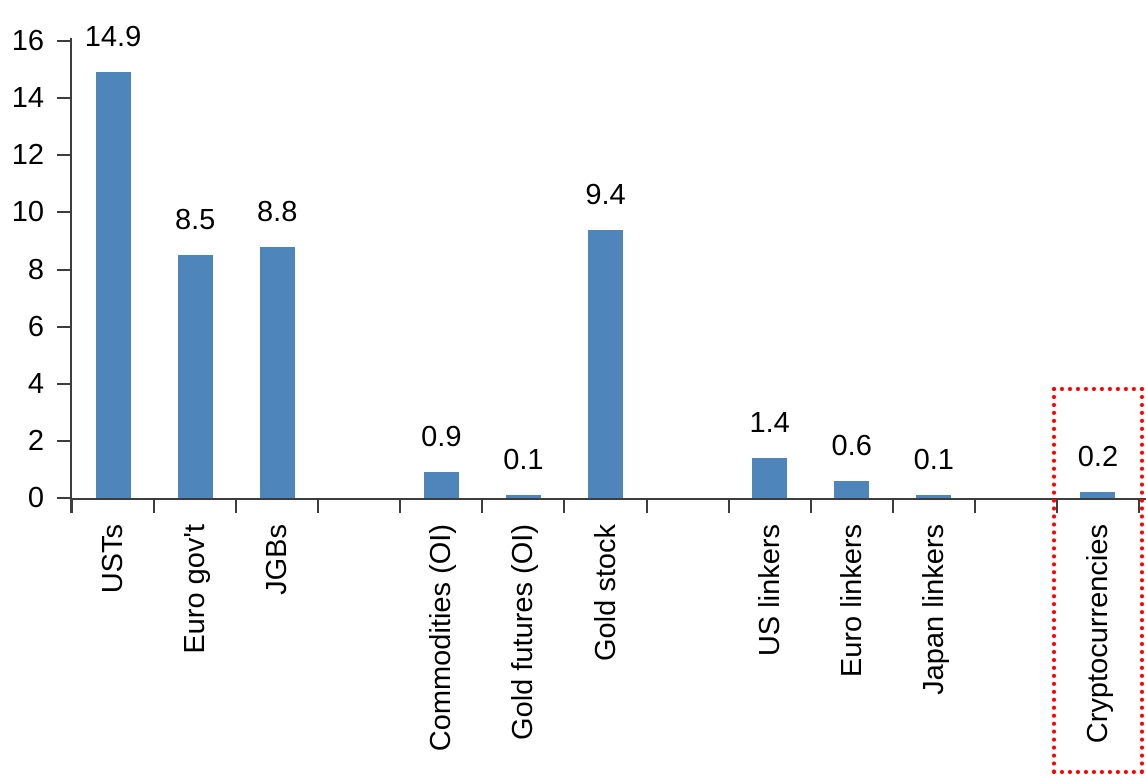 Image resolution: width=1146 pixels, height=780 pixels. What do you see at coordinates (769, 590) in the screenshot?
I see `category-label-us-linkers: US linkers` at bounding box center [769, 590].